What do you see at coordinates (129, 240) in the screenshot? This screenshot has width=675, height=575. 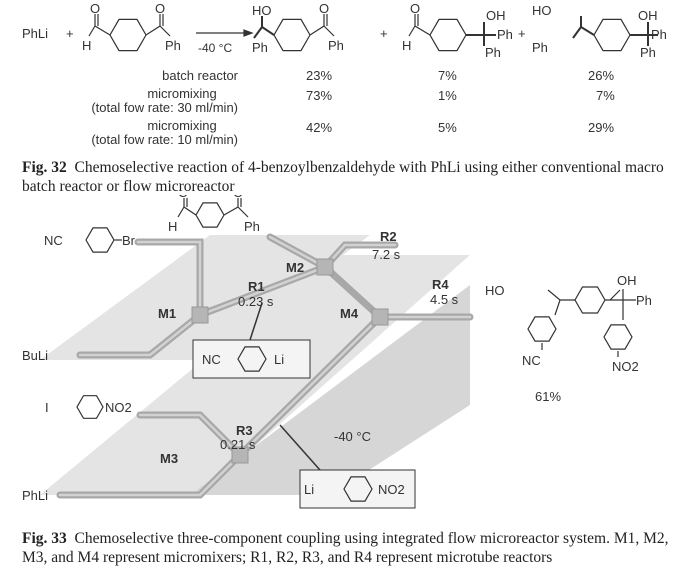 I see `atom-label: Br` at bounding box center [129, 240].